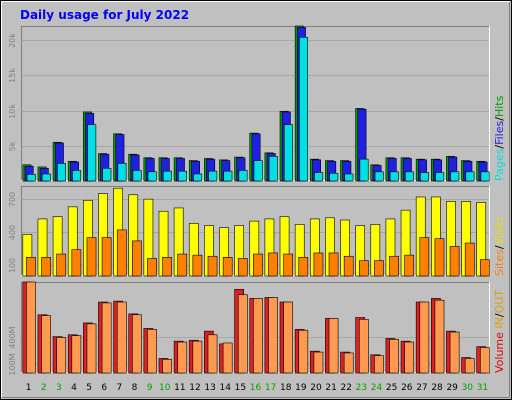 The width and height of the screenshot is (512, 400). What do you see at coordinates (437, 388) in the screenshot?
I see `x-tick-label-day-28: 28` at bounding box center [437, 388].